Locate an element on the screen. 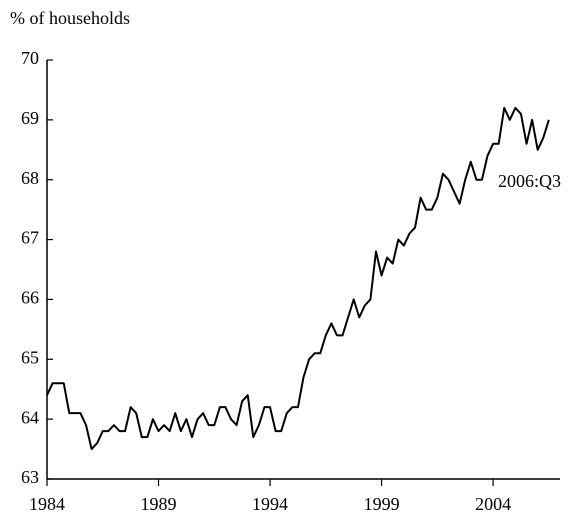 The height and width of the screenshot is (522, 580). x-tick-label: 1999 is located at coordinates (382, 504).